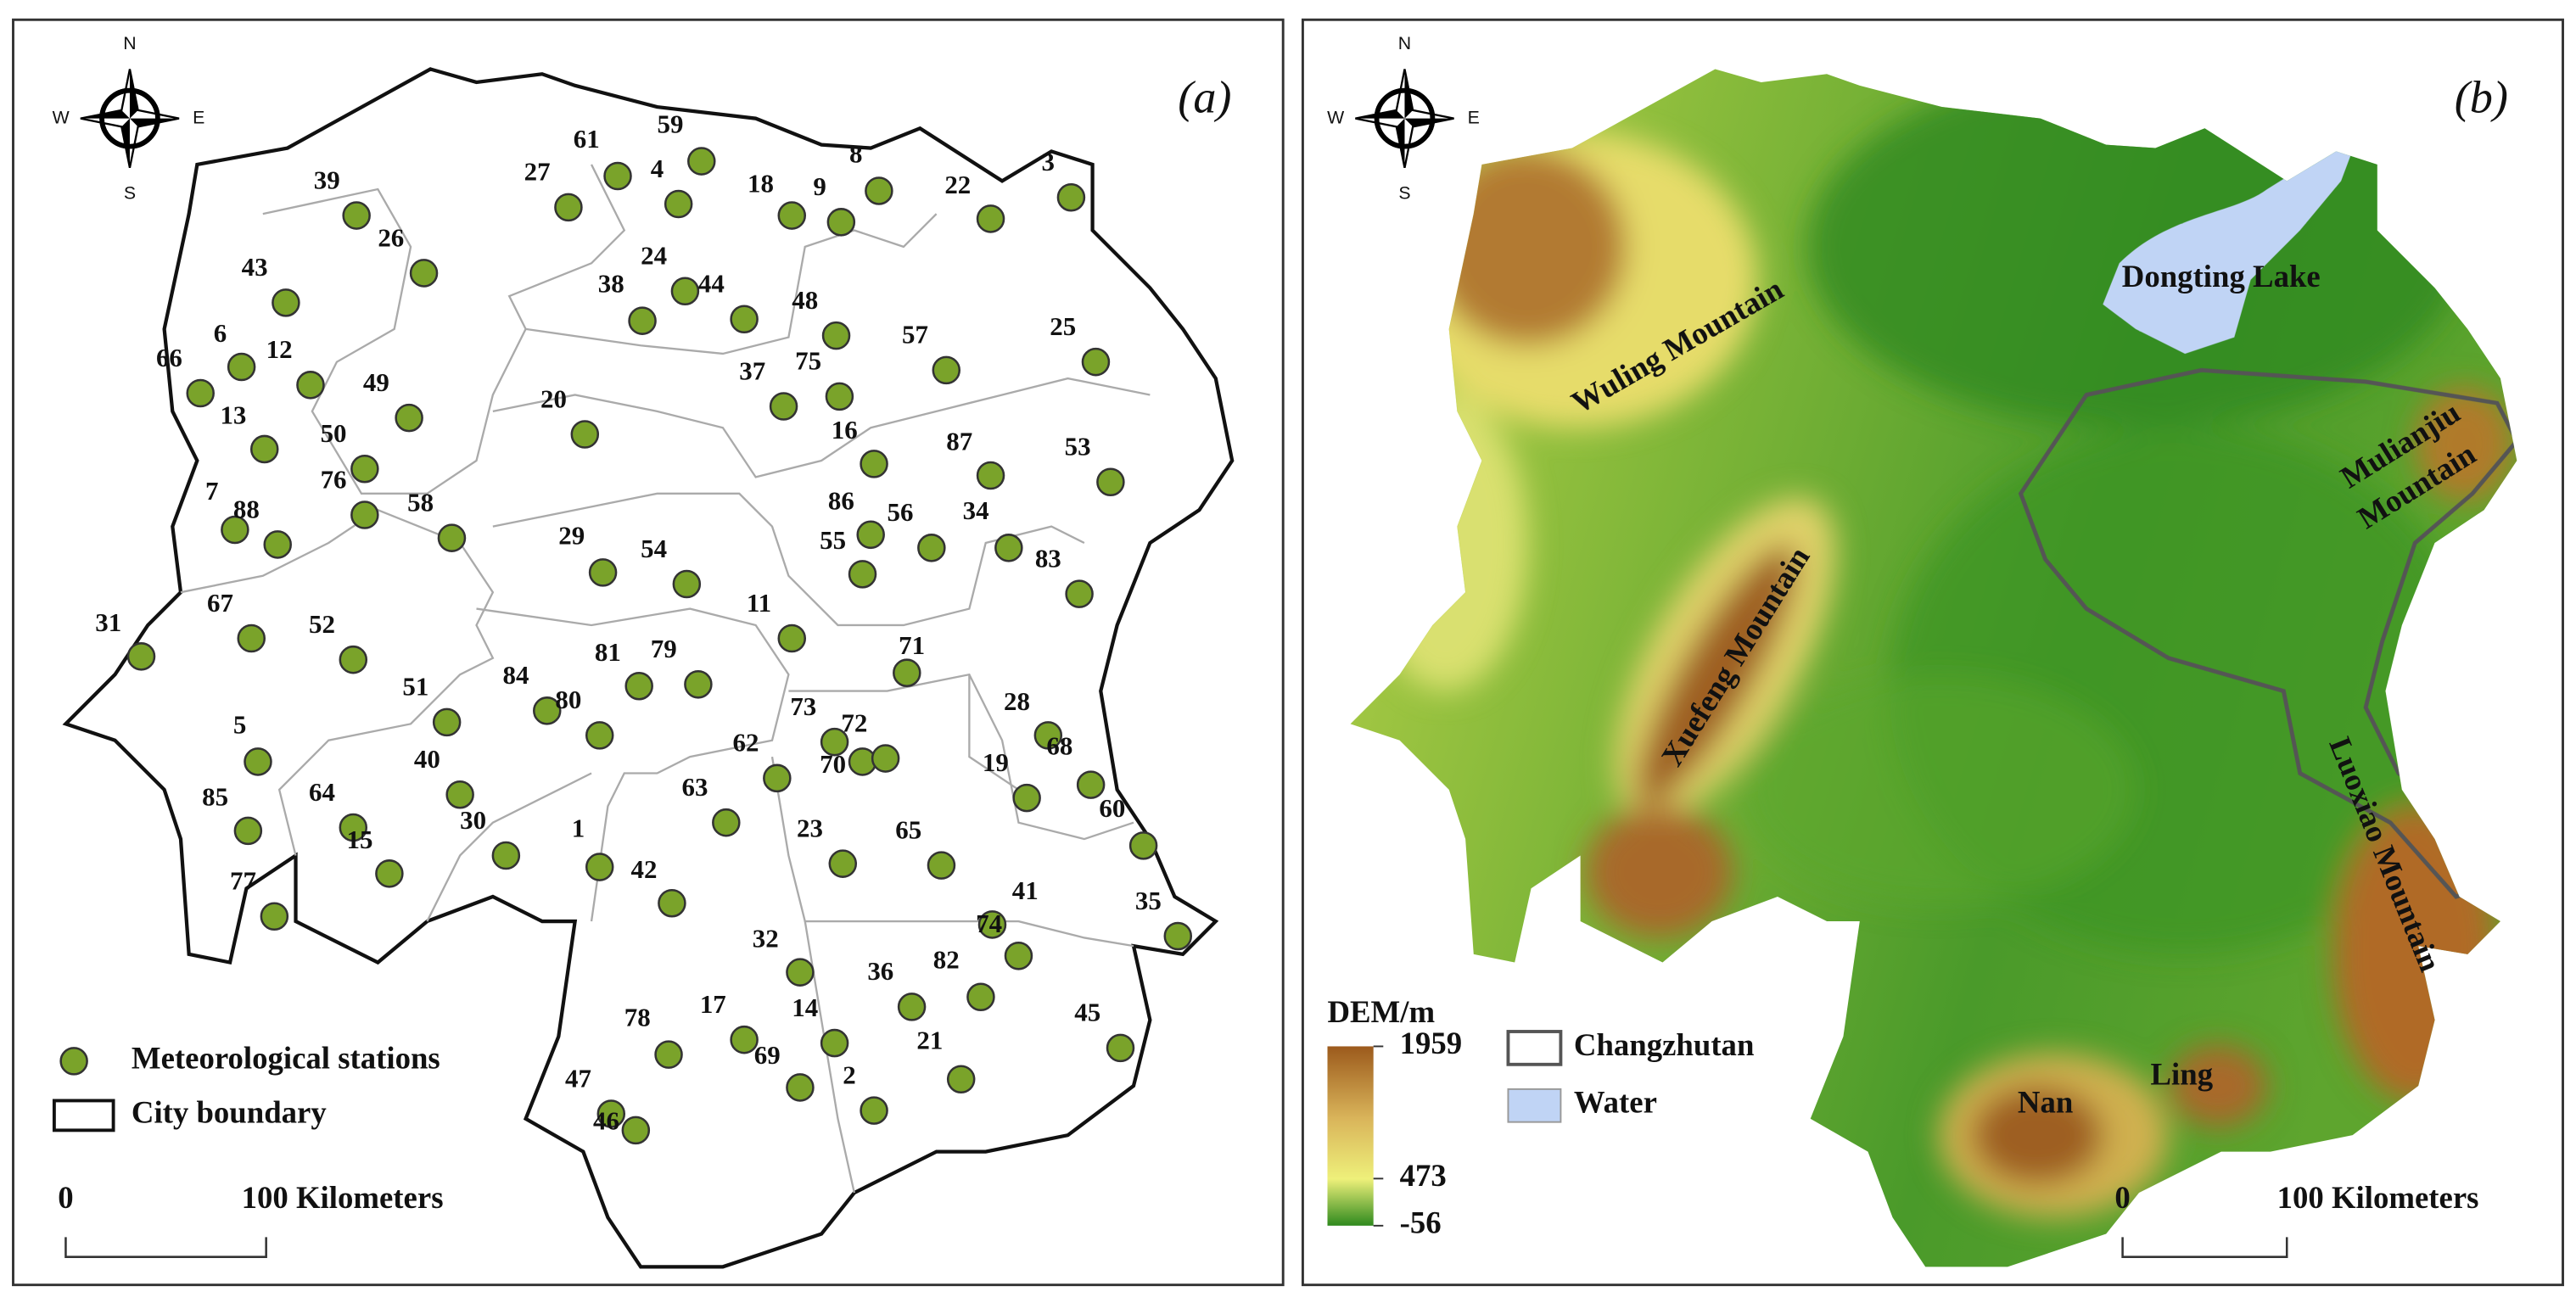  I want to click on legend-boundary-symbol, so click(84, 1115).